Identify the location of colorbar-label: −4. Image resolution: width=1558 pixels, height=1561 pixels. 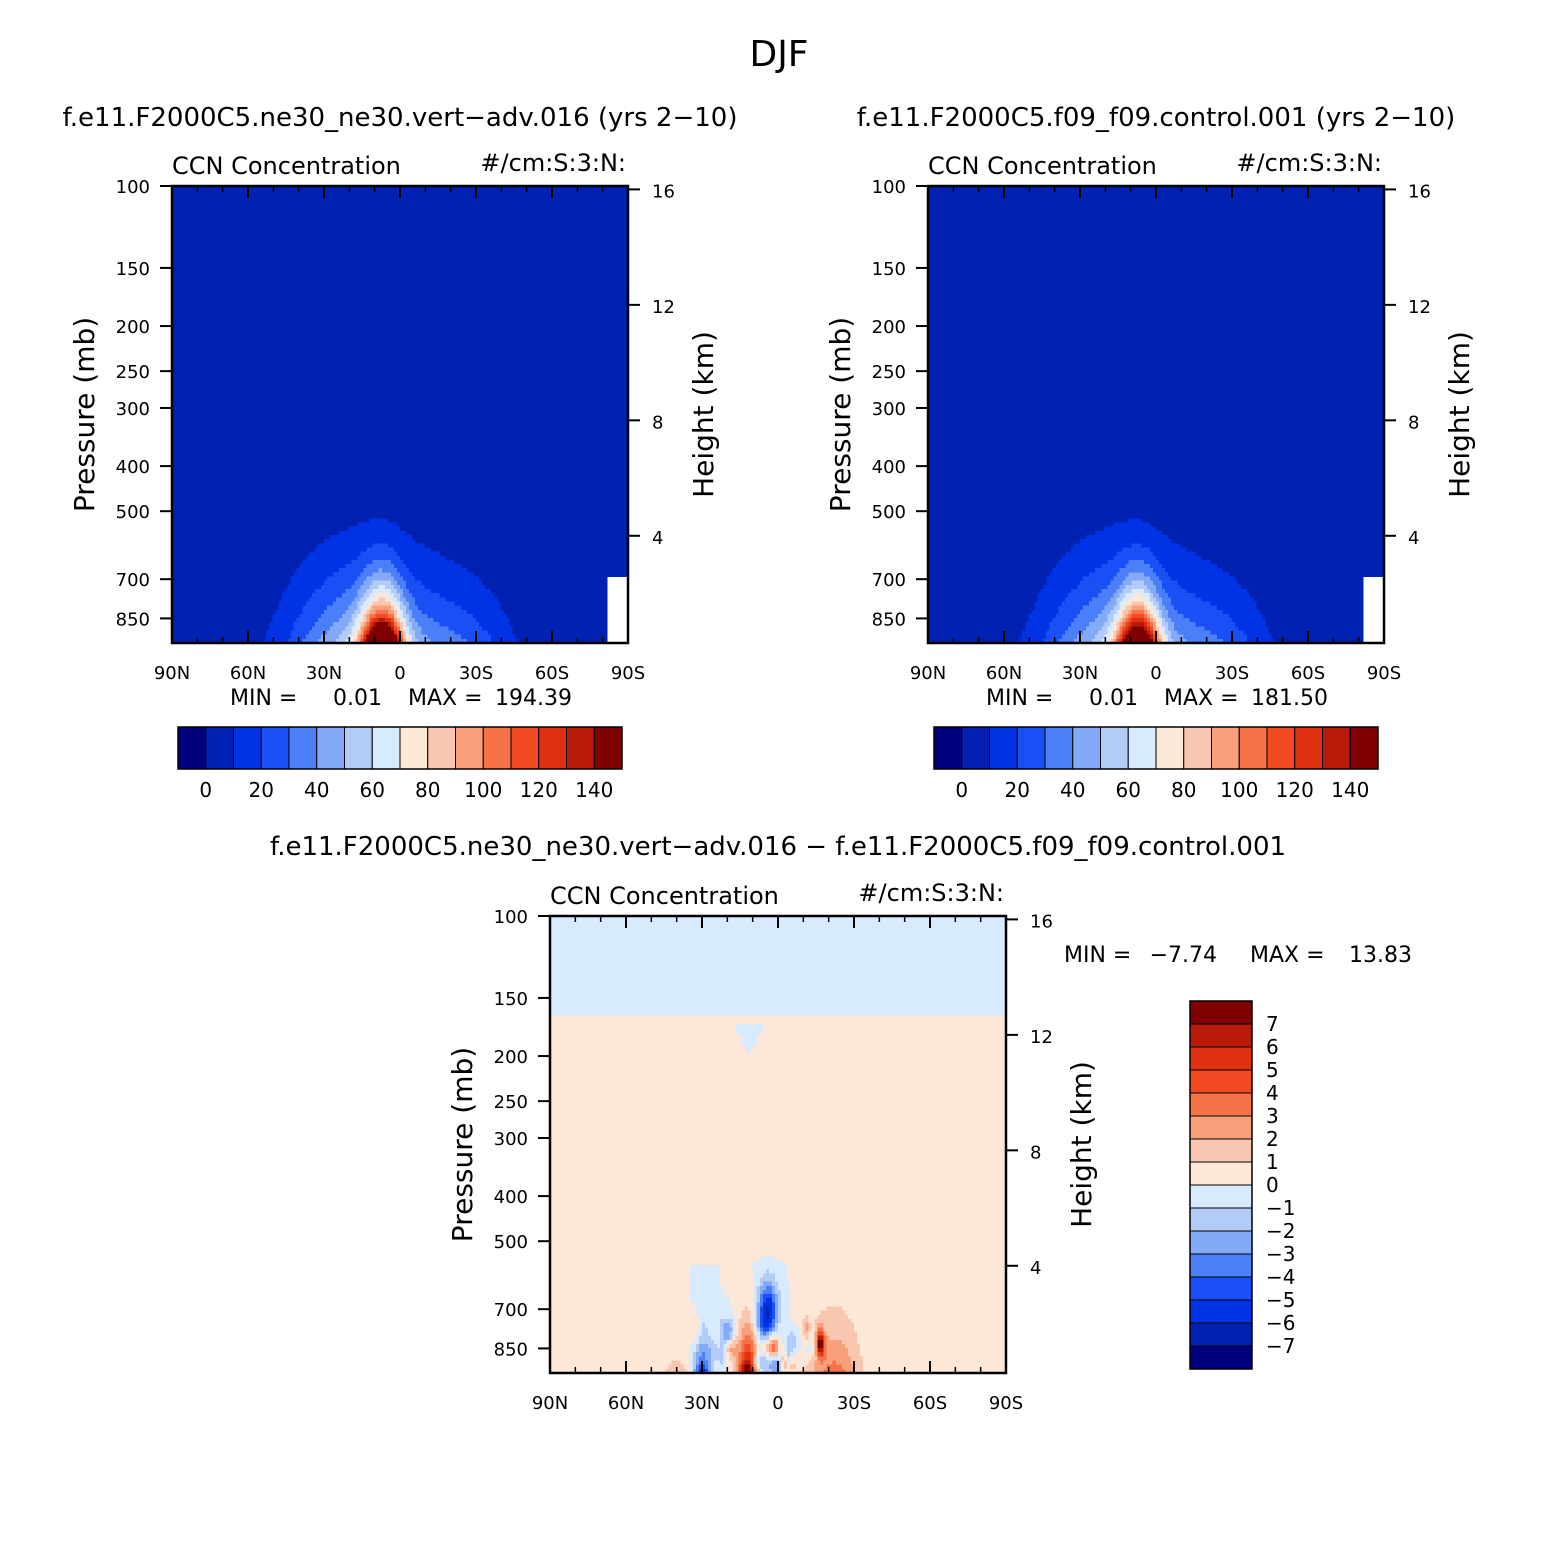
(1280, 1277).